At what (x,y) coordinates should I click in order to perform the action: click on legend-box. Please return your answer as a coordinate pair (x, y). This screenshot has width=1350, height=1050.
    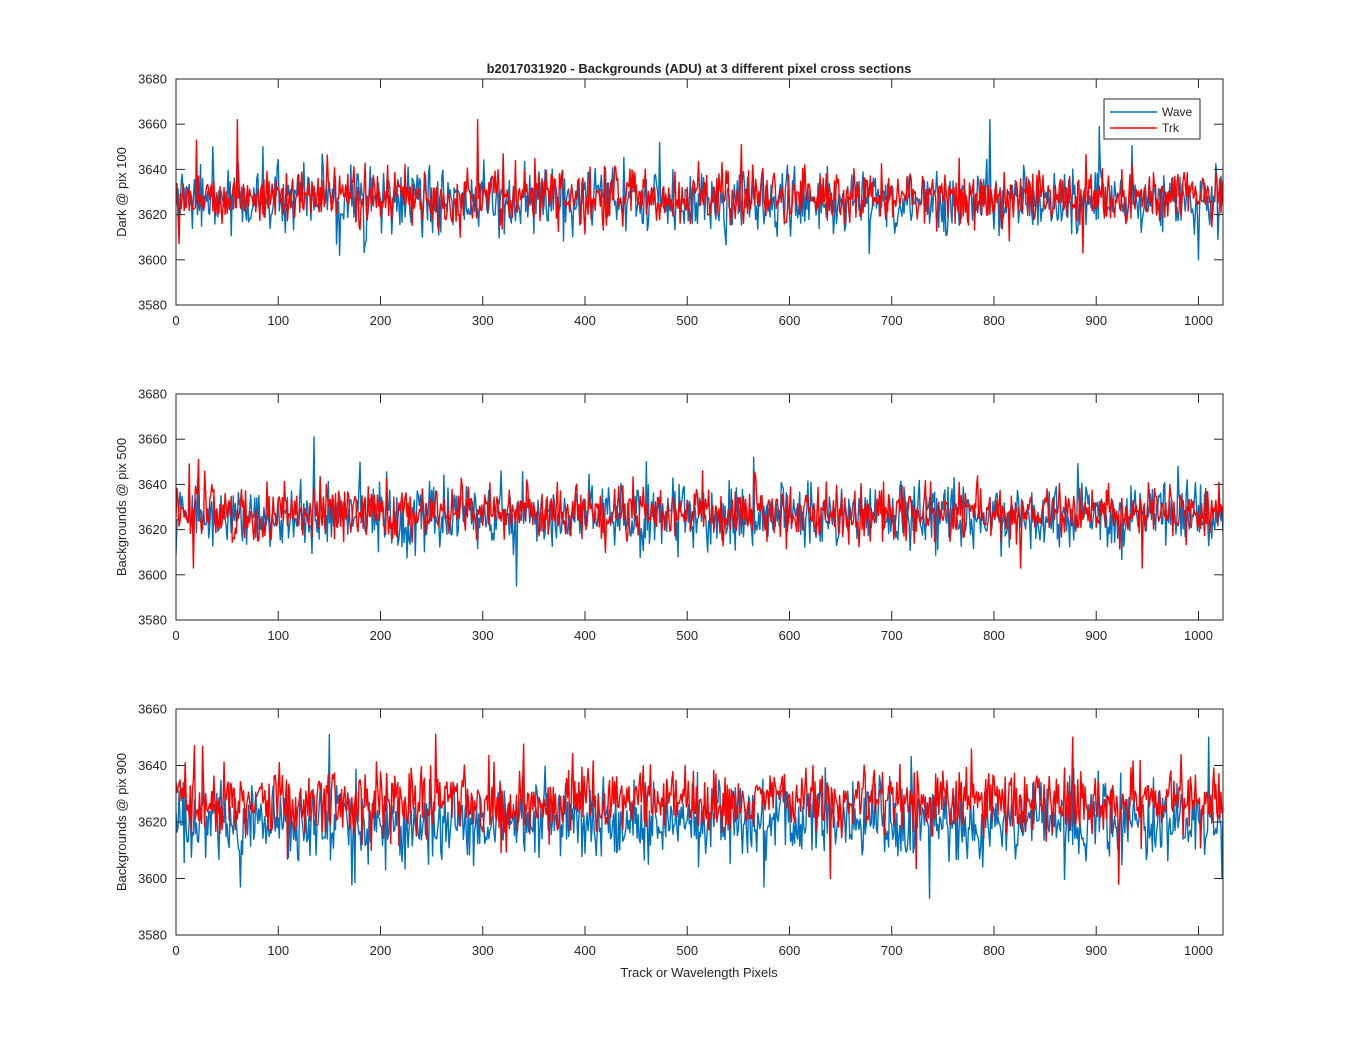
    Looking at the image, I should click on (1152, 119).